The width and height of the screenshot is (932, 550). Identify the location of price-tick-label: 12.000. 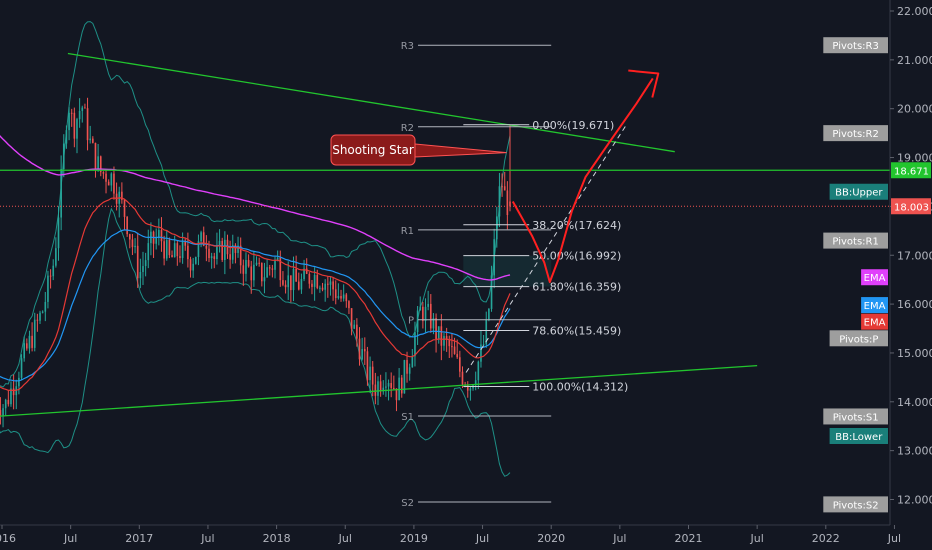
(914, 500).